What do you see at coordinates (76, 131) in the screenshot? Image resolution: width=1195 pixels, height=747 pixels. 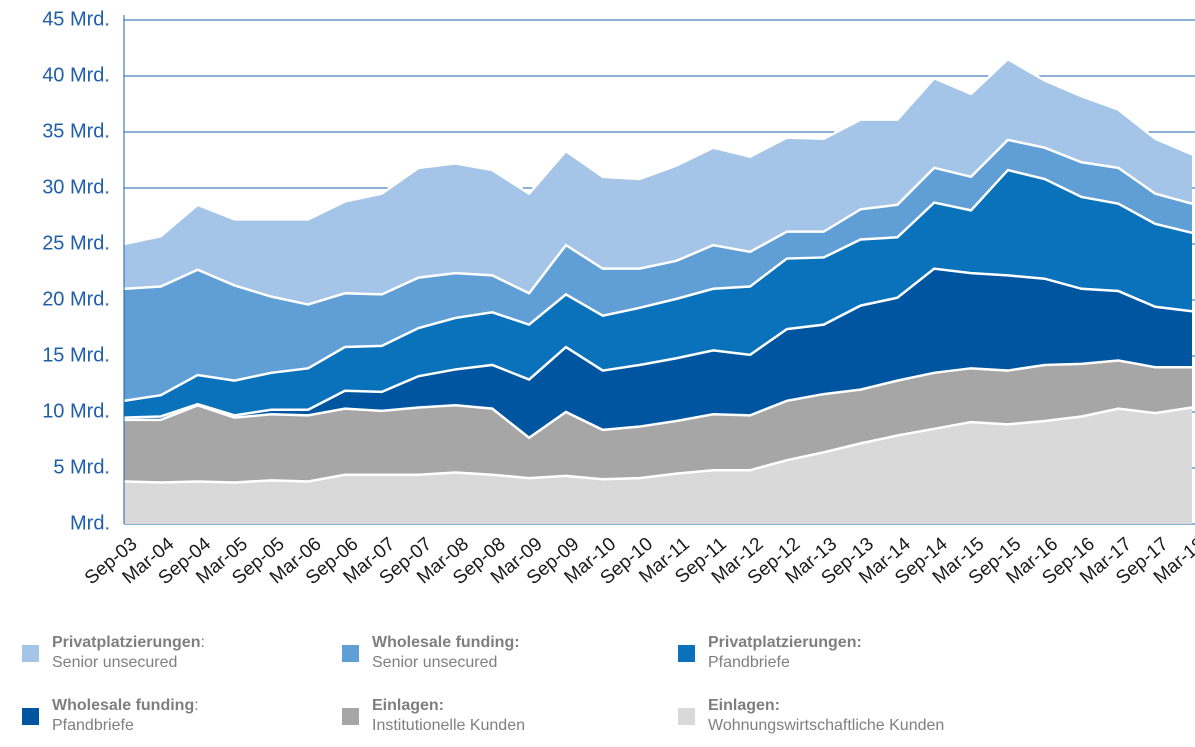 I see `y-tick-label: 35 Mrd.` at bounding box center [76, 131].